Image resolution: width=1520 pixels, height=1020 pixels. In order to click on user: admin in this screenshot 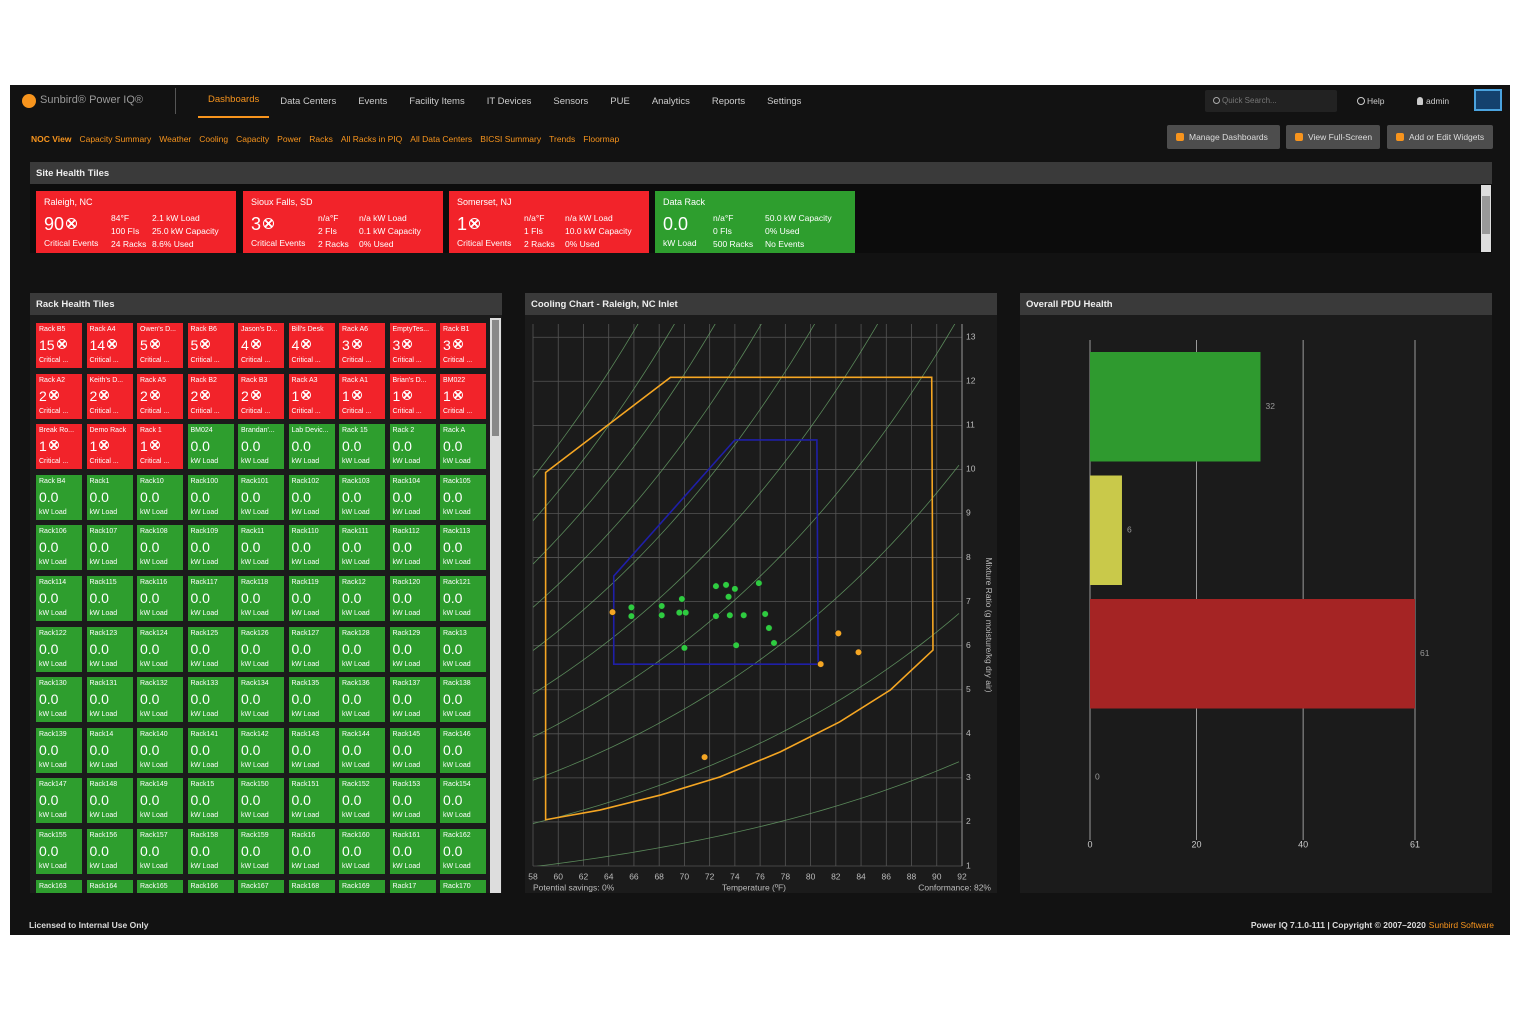, I will do `click(1438, 101)`.